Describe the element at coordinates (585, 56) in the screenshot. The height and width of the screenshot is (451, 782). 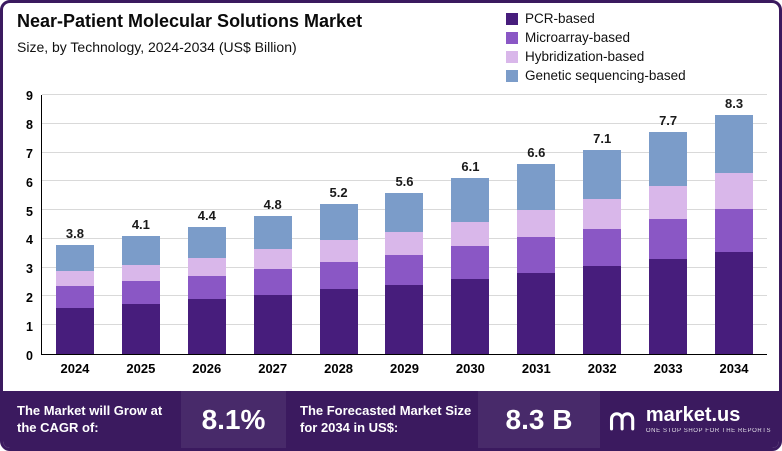
I see `legend-label: Hybridization-based` at that location.